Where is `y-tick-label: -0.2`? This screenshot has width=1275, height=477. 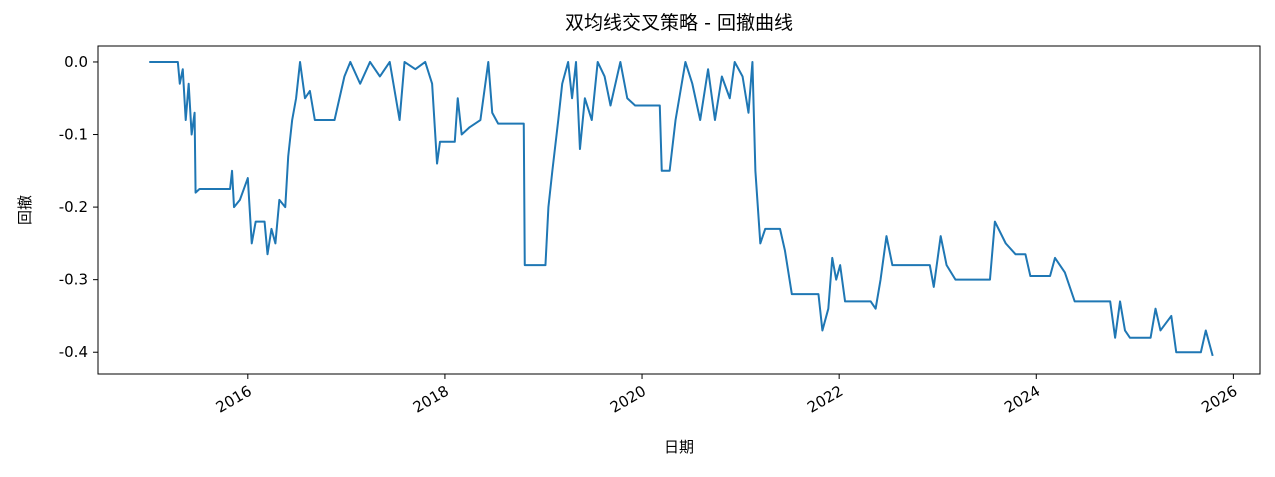
y-tick-label: -0.2 is located at coordinates (73, 207).